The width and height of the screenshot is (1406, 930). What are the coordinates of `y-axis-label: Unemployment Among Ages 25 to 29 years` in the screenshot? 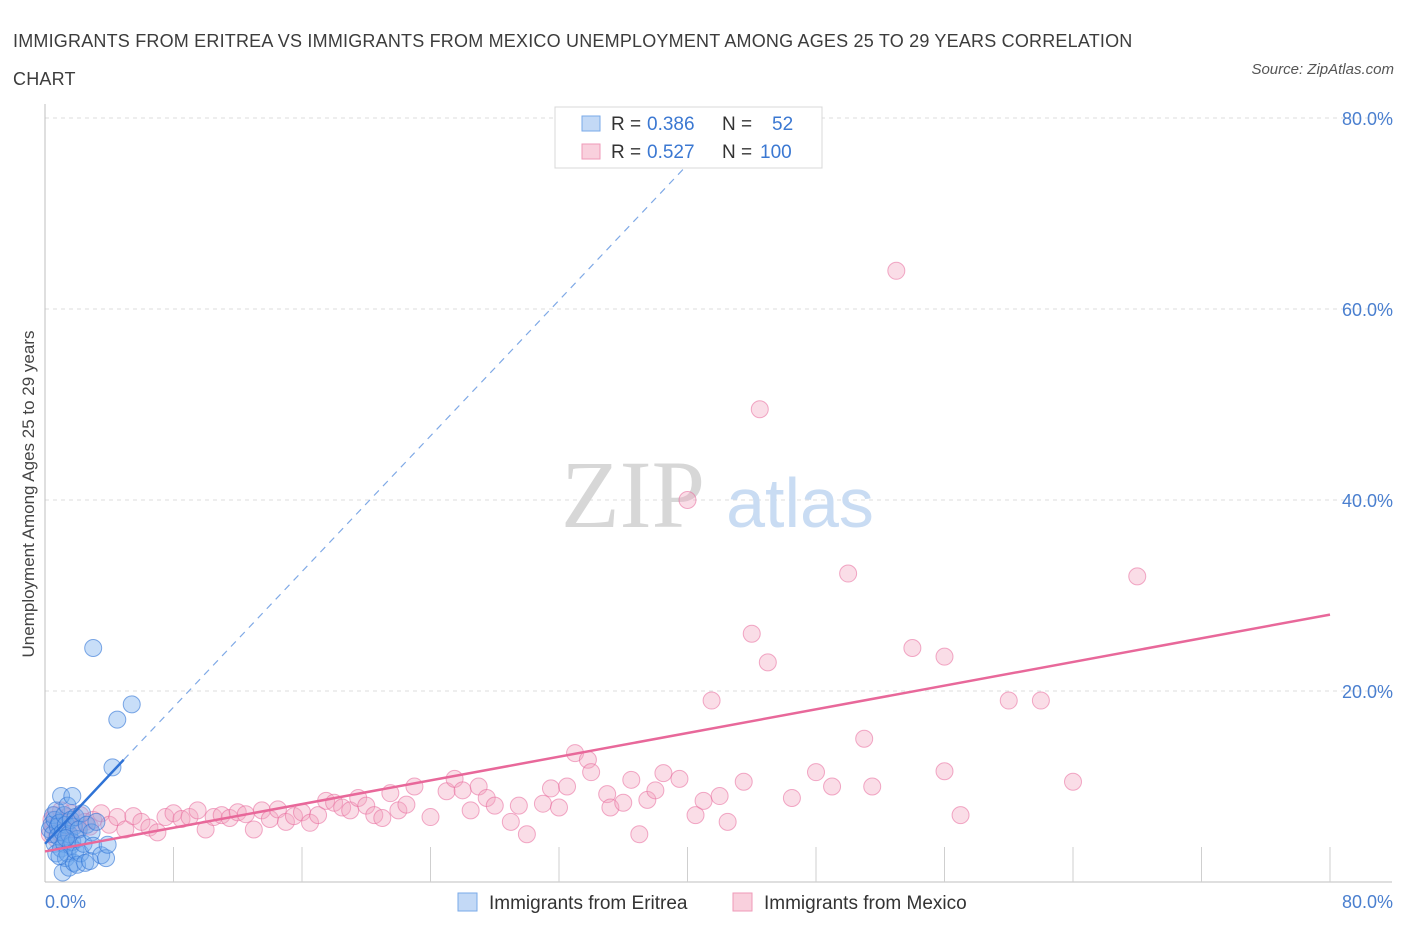 It's located at (28, 494).